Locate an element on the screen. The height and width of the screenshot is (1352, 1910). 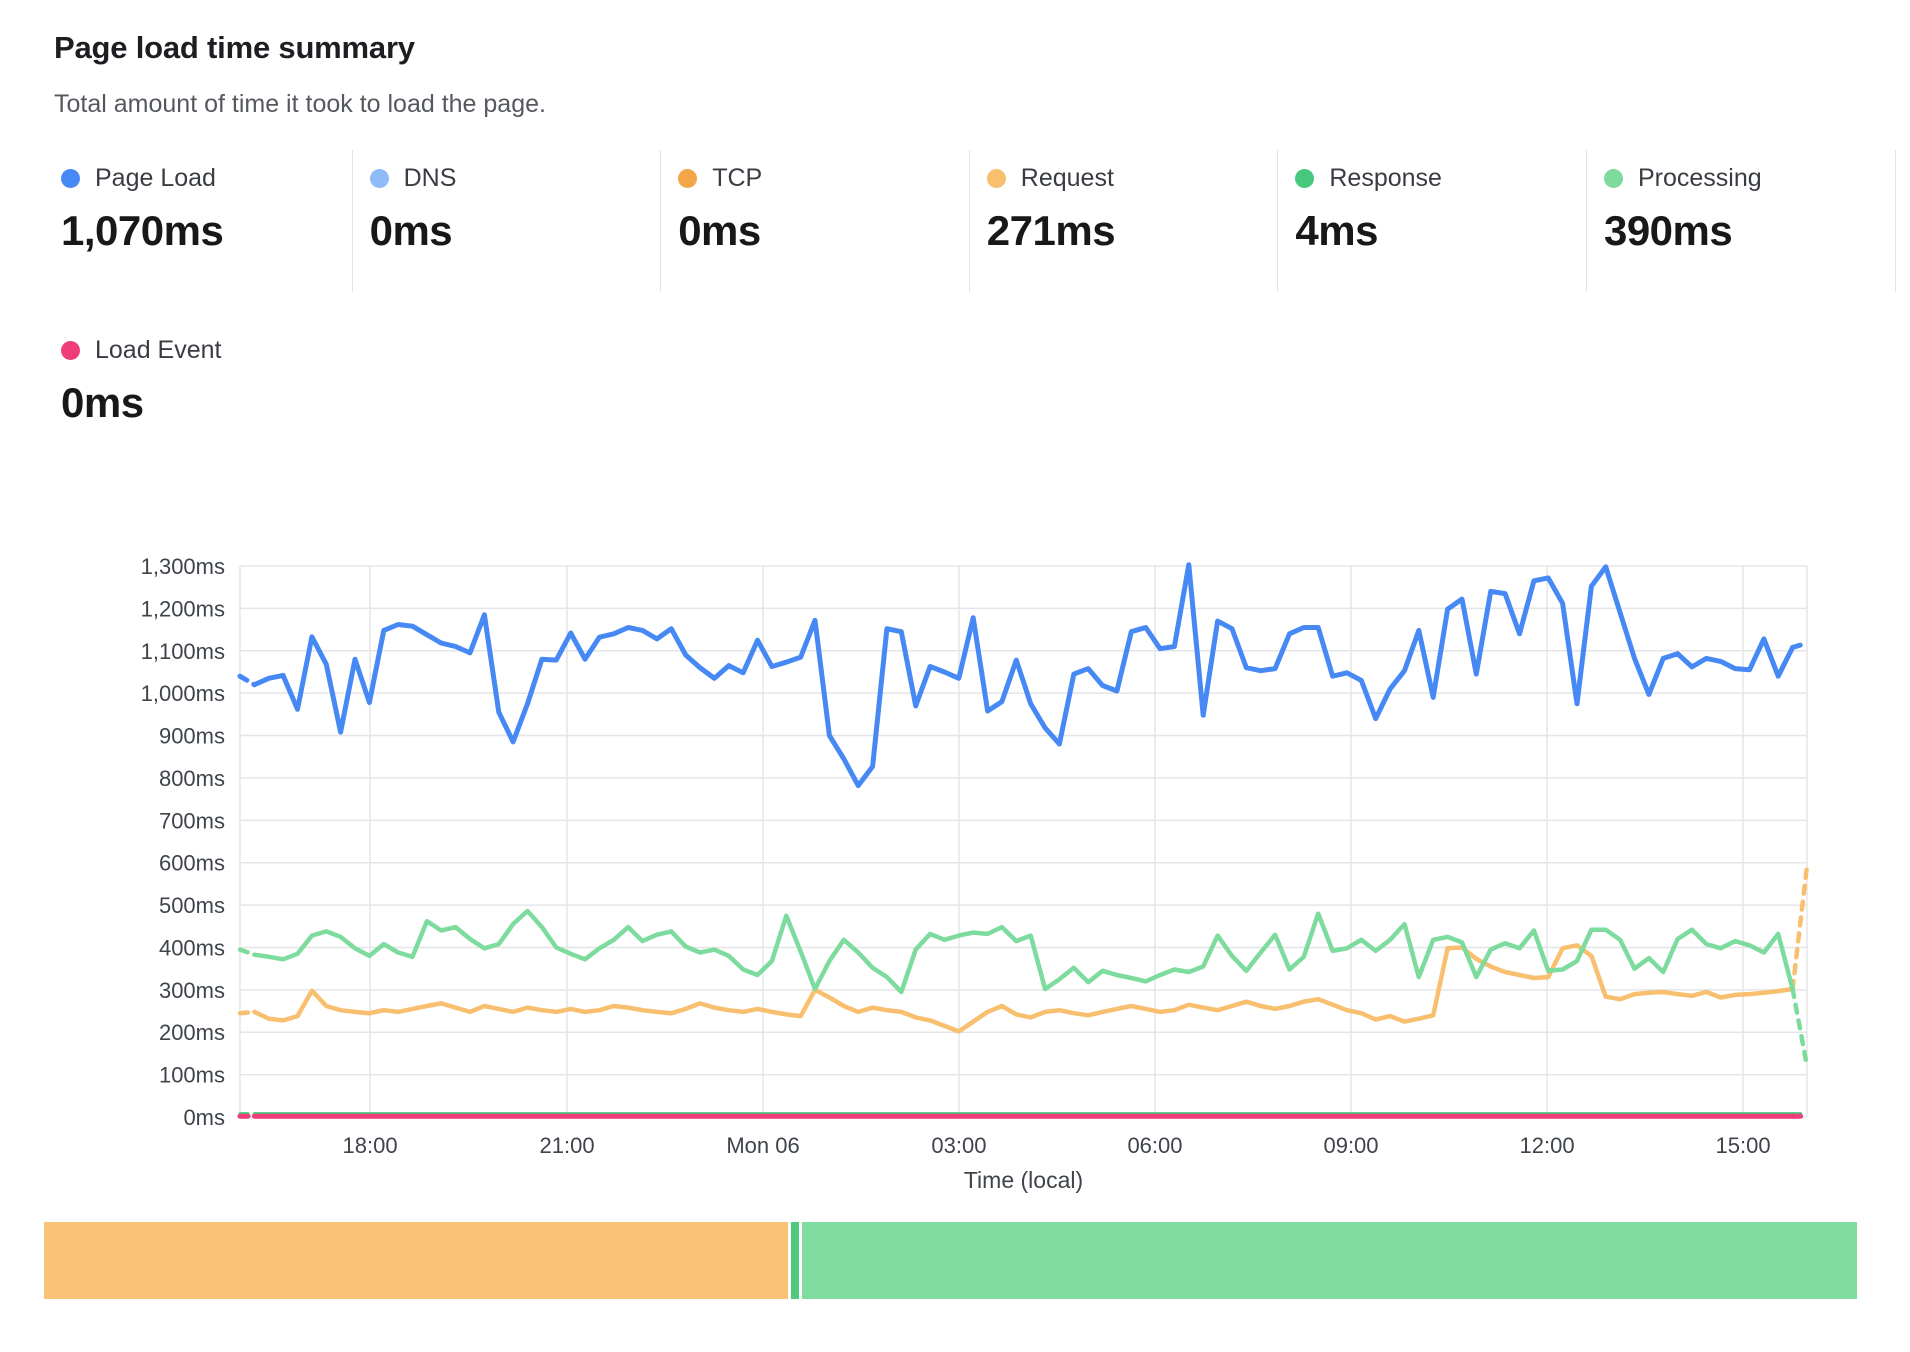
y-axis-tick: 1,300ms is located at coordinates (183, 566).